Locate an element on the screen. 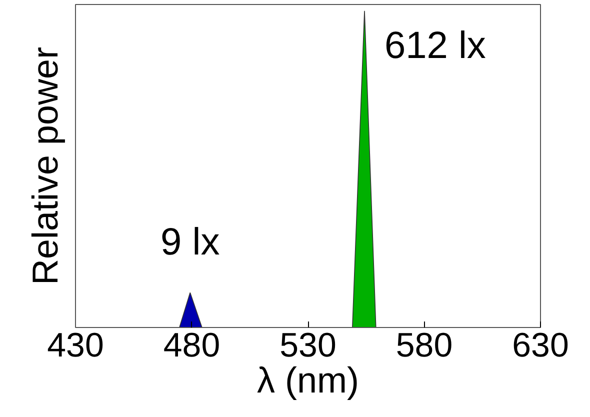 The height and width of the screenshot is (417, 590). x-tick-label: 430 is located at coordinates (75, 345).